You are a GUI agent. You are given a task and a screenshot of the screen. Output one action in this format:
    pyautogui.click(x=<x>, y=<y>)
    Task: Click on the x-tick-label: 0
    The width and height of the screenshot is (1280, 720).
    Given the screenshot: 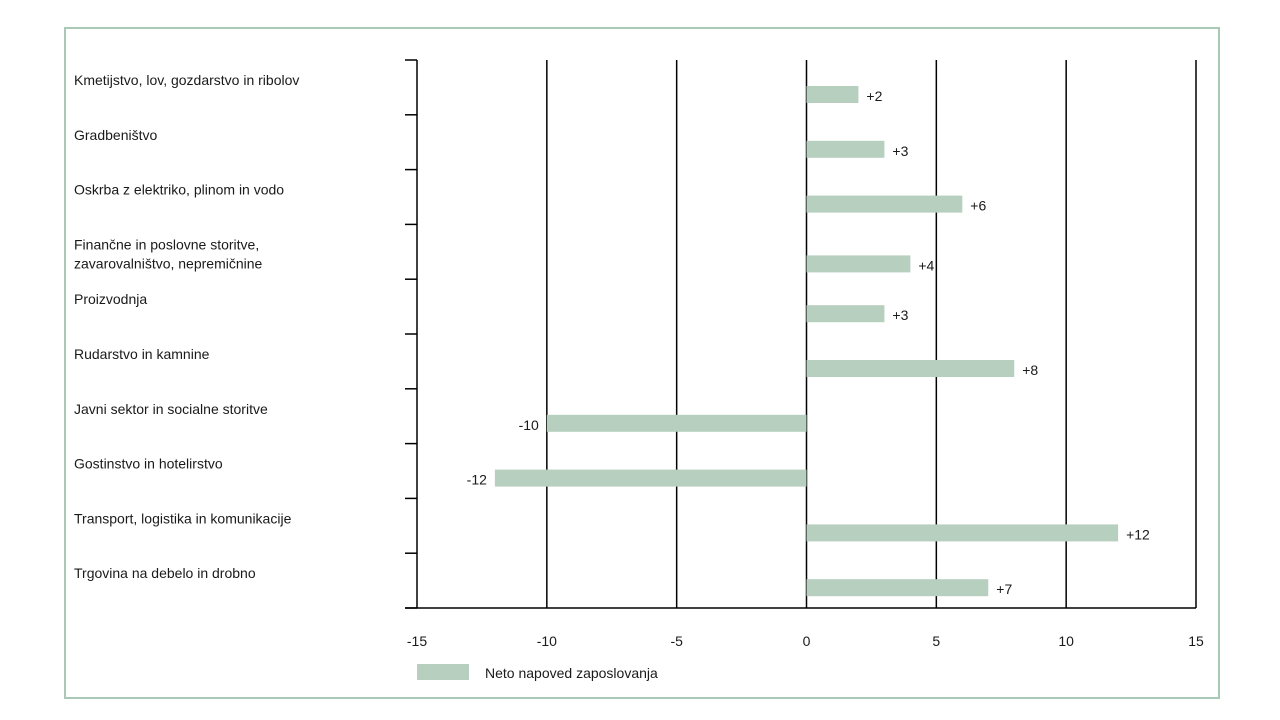 What is the action you would take?
    pyautogui.click(x=807, y=641)
    